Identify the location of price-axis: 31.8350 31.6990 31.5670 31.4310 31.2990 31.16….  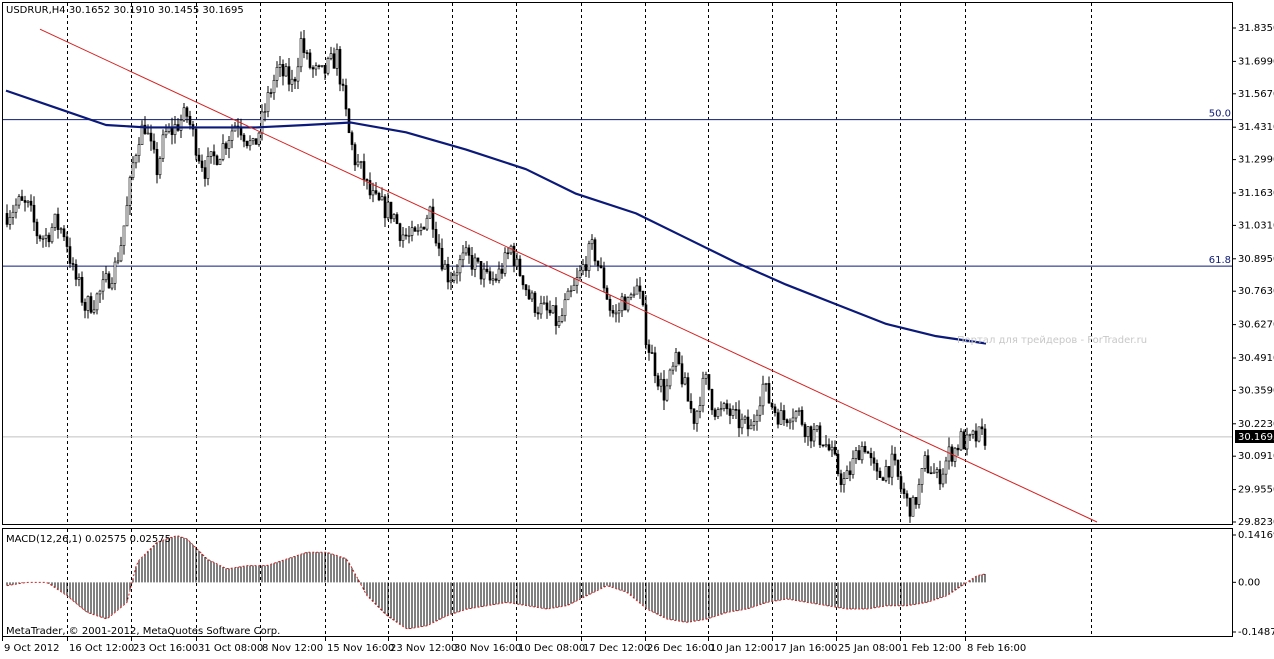
(1253, 275).